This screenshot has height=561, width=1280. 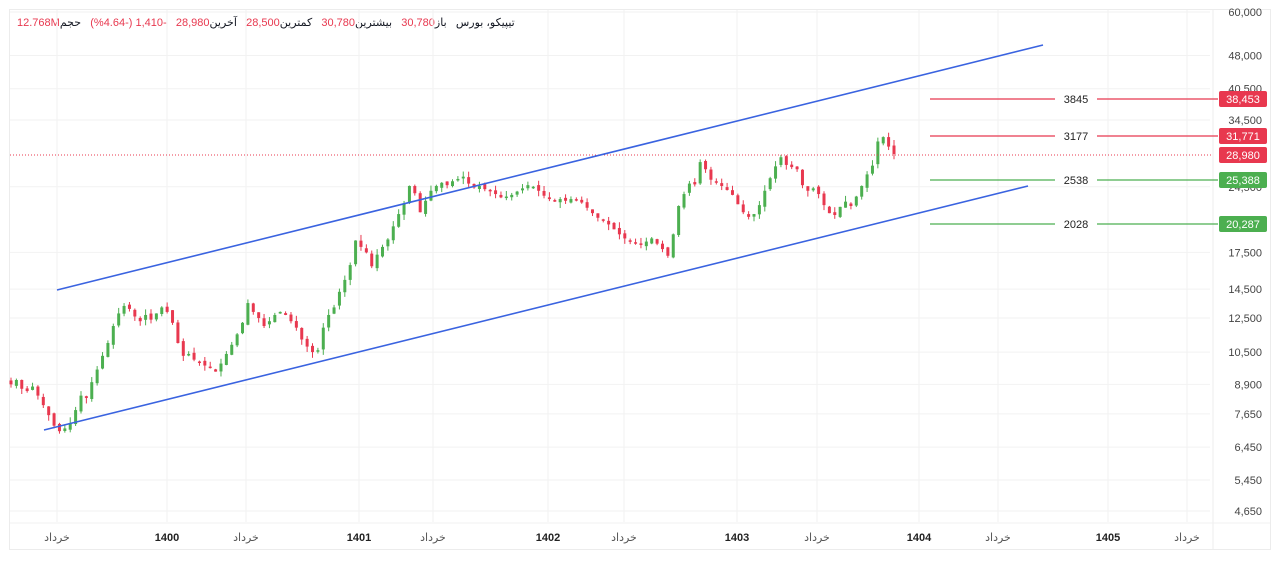 I want to click on open-label: باز, so click(x=440, y=23).